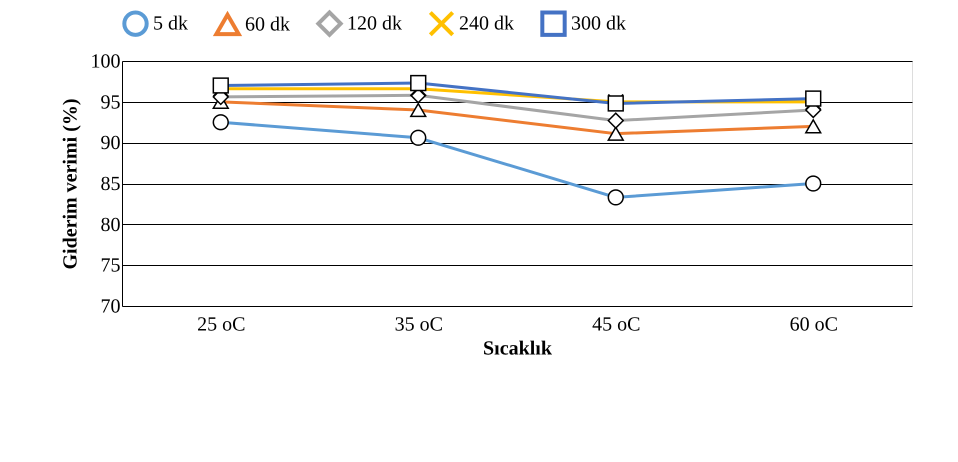  I want to click on y-tick-label: 80, so click(110, 225).